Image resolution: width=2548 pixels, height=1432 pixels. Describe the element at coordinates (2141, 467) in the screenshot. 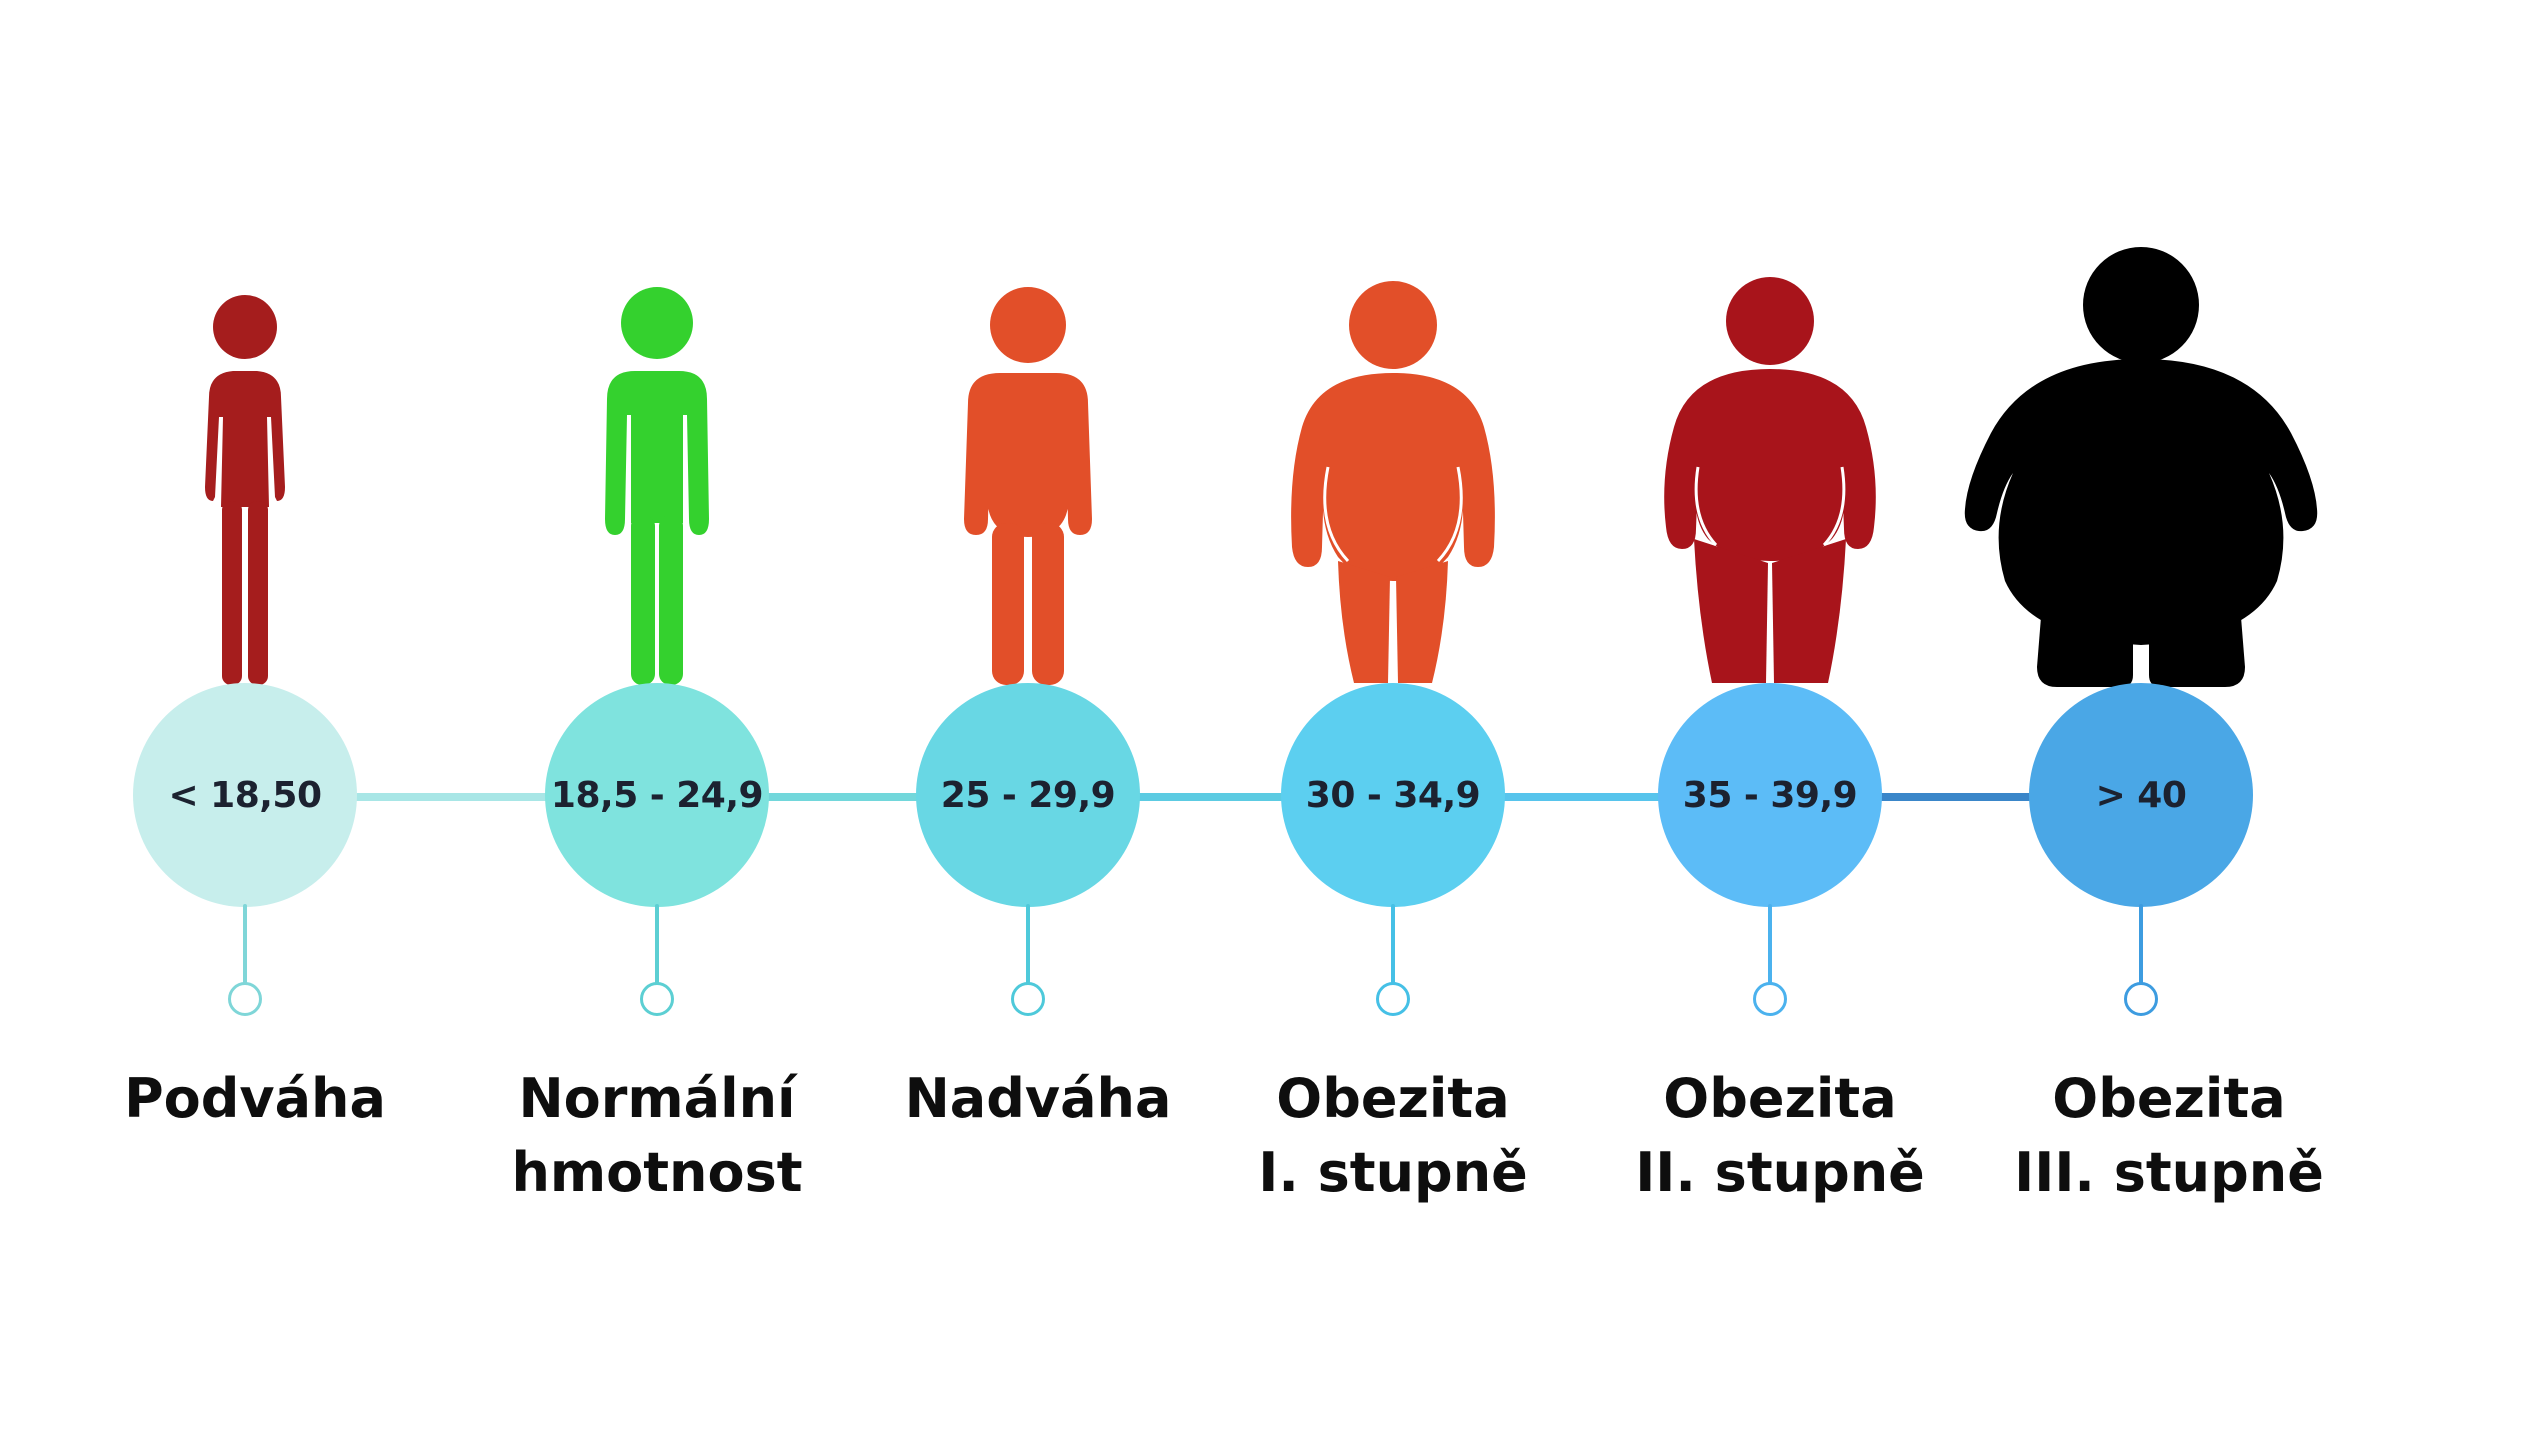

I see `morbidly-obese-person-icon` at that location.